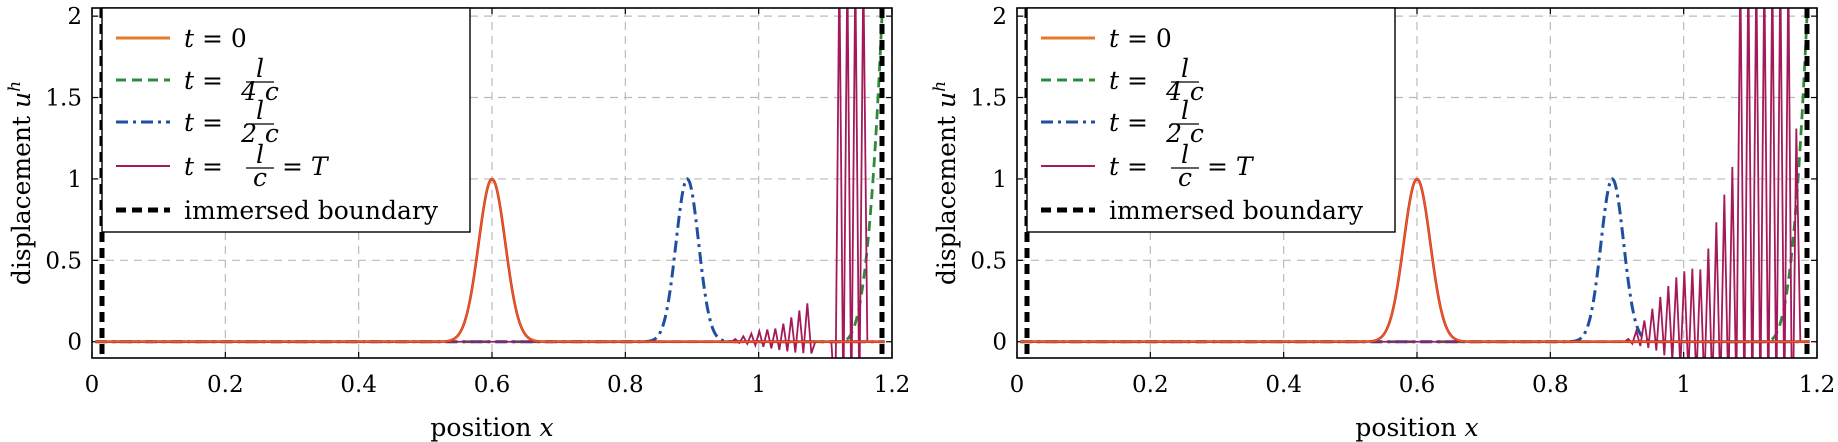 The image size is (1838, 442). Describe the element at coordinates (320, 166) in the screenshot. I see `legend-T: T` at that location.